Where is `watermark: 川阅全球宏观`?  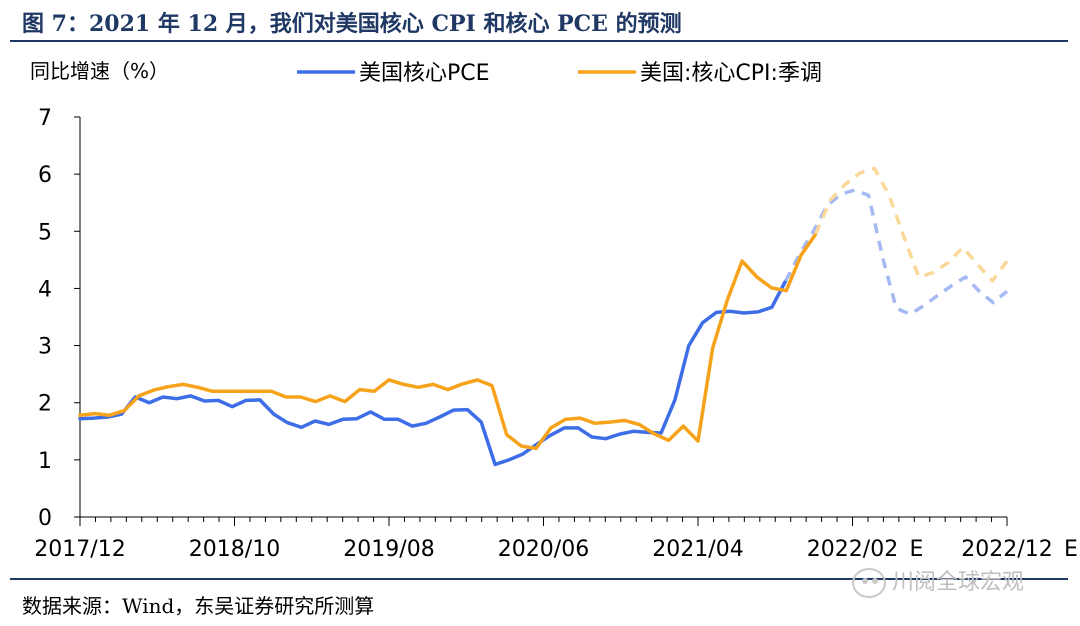 watermark: 川阅全球宏观 is located at coordinates (938, 581).